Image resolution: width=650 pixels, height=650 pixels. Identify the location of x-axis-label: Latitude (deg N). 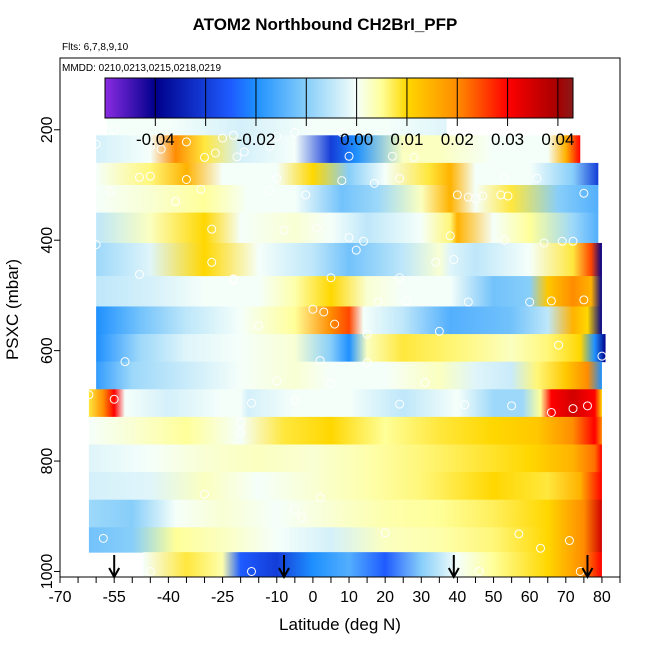
(340, 624).